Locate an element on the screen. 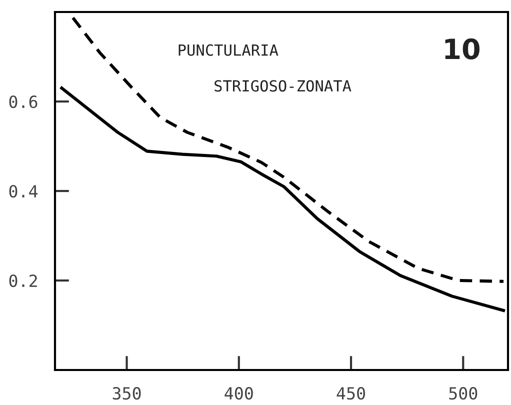 This screenshot has width=511, height=405. annotation: 10 is located at coordinates (462, 49).